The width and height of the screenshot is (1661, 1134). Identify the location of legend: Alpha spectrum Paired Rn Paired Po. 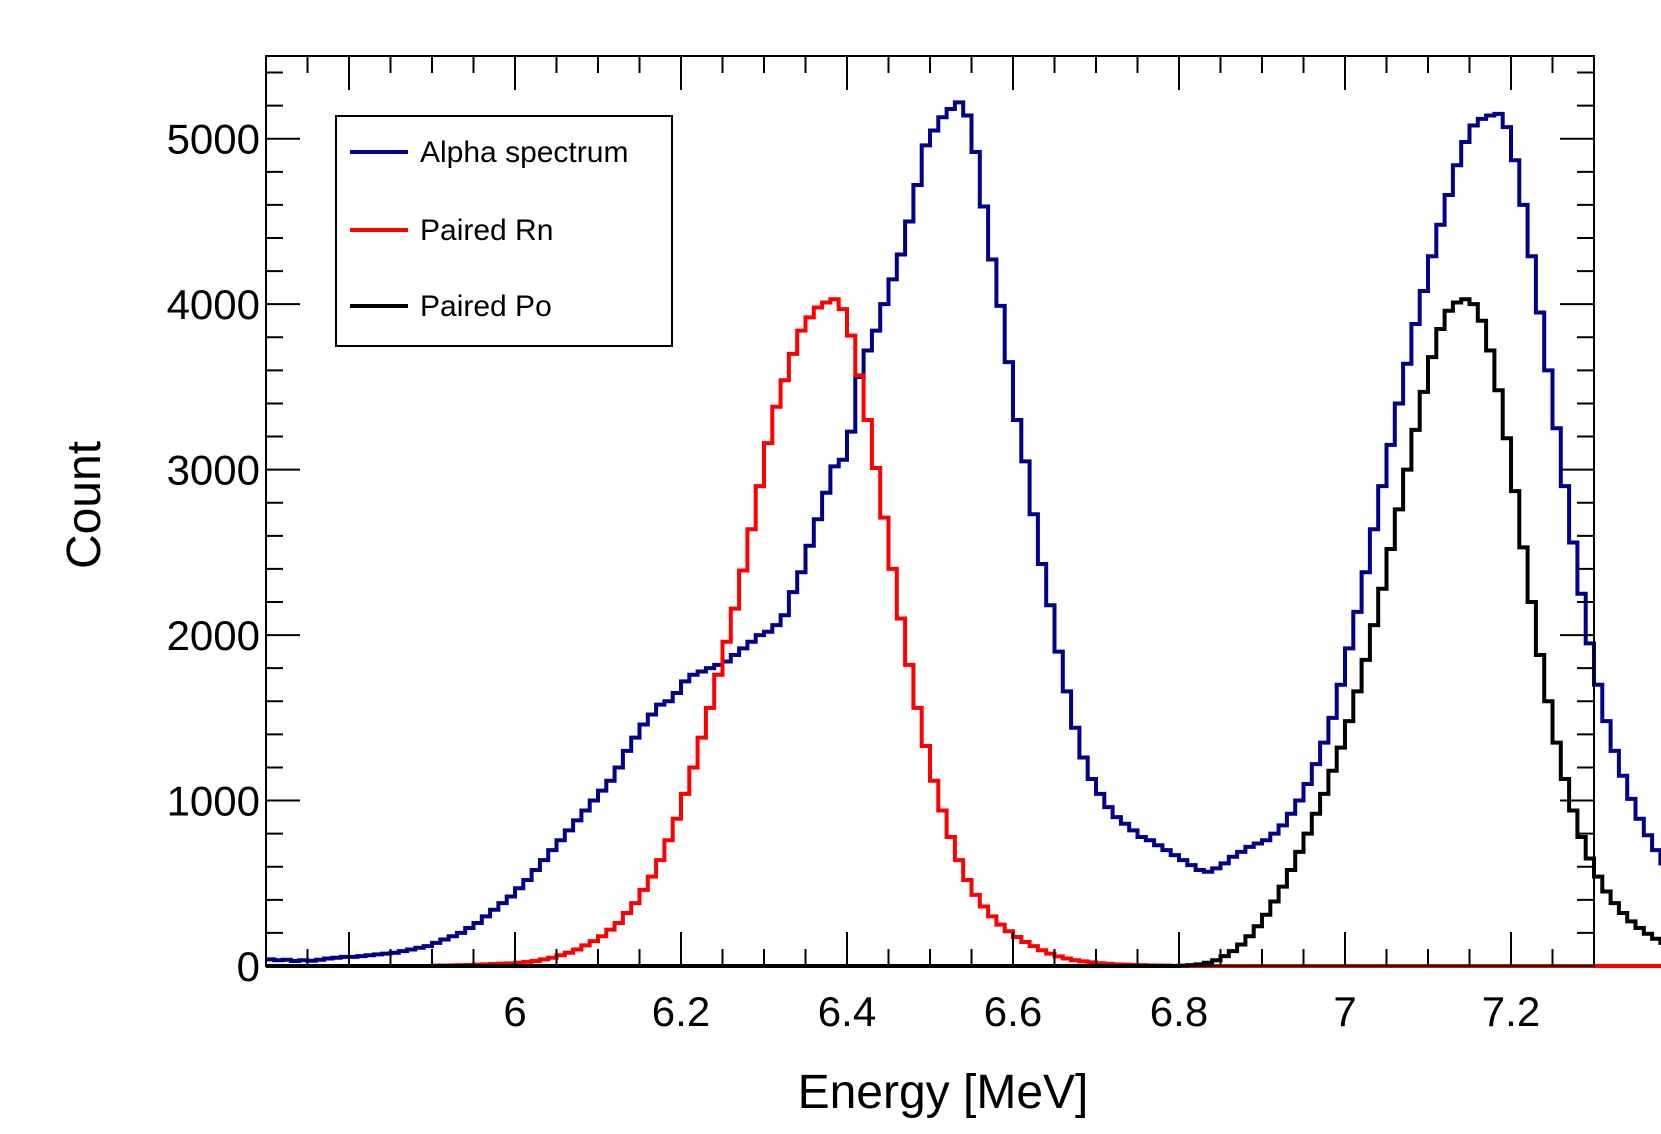
(504, 231).